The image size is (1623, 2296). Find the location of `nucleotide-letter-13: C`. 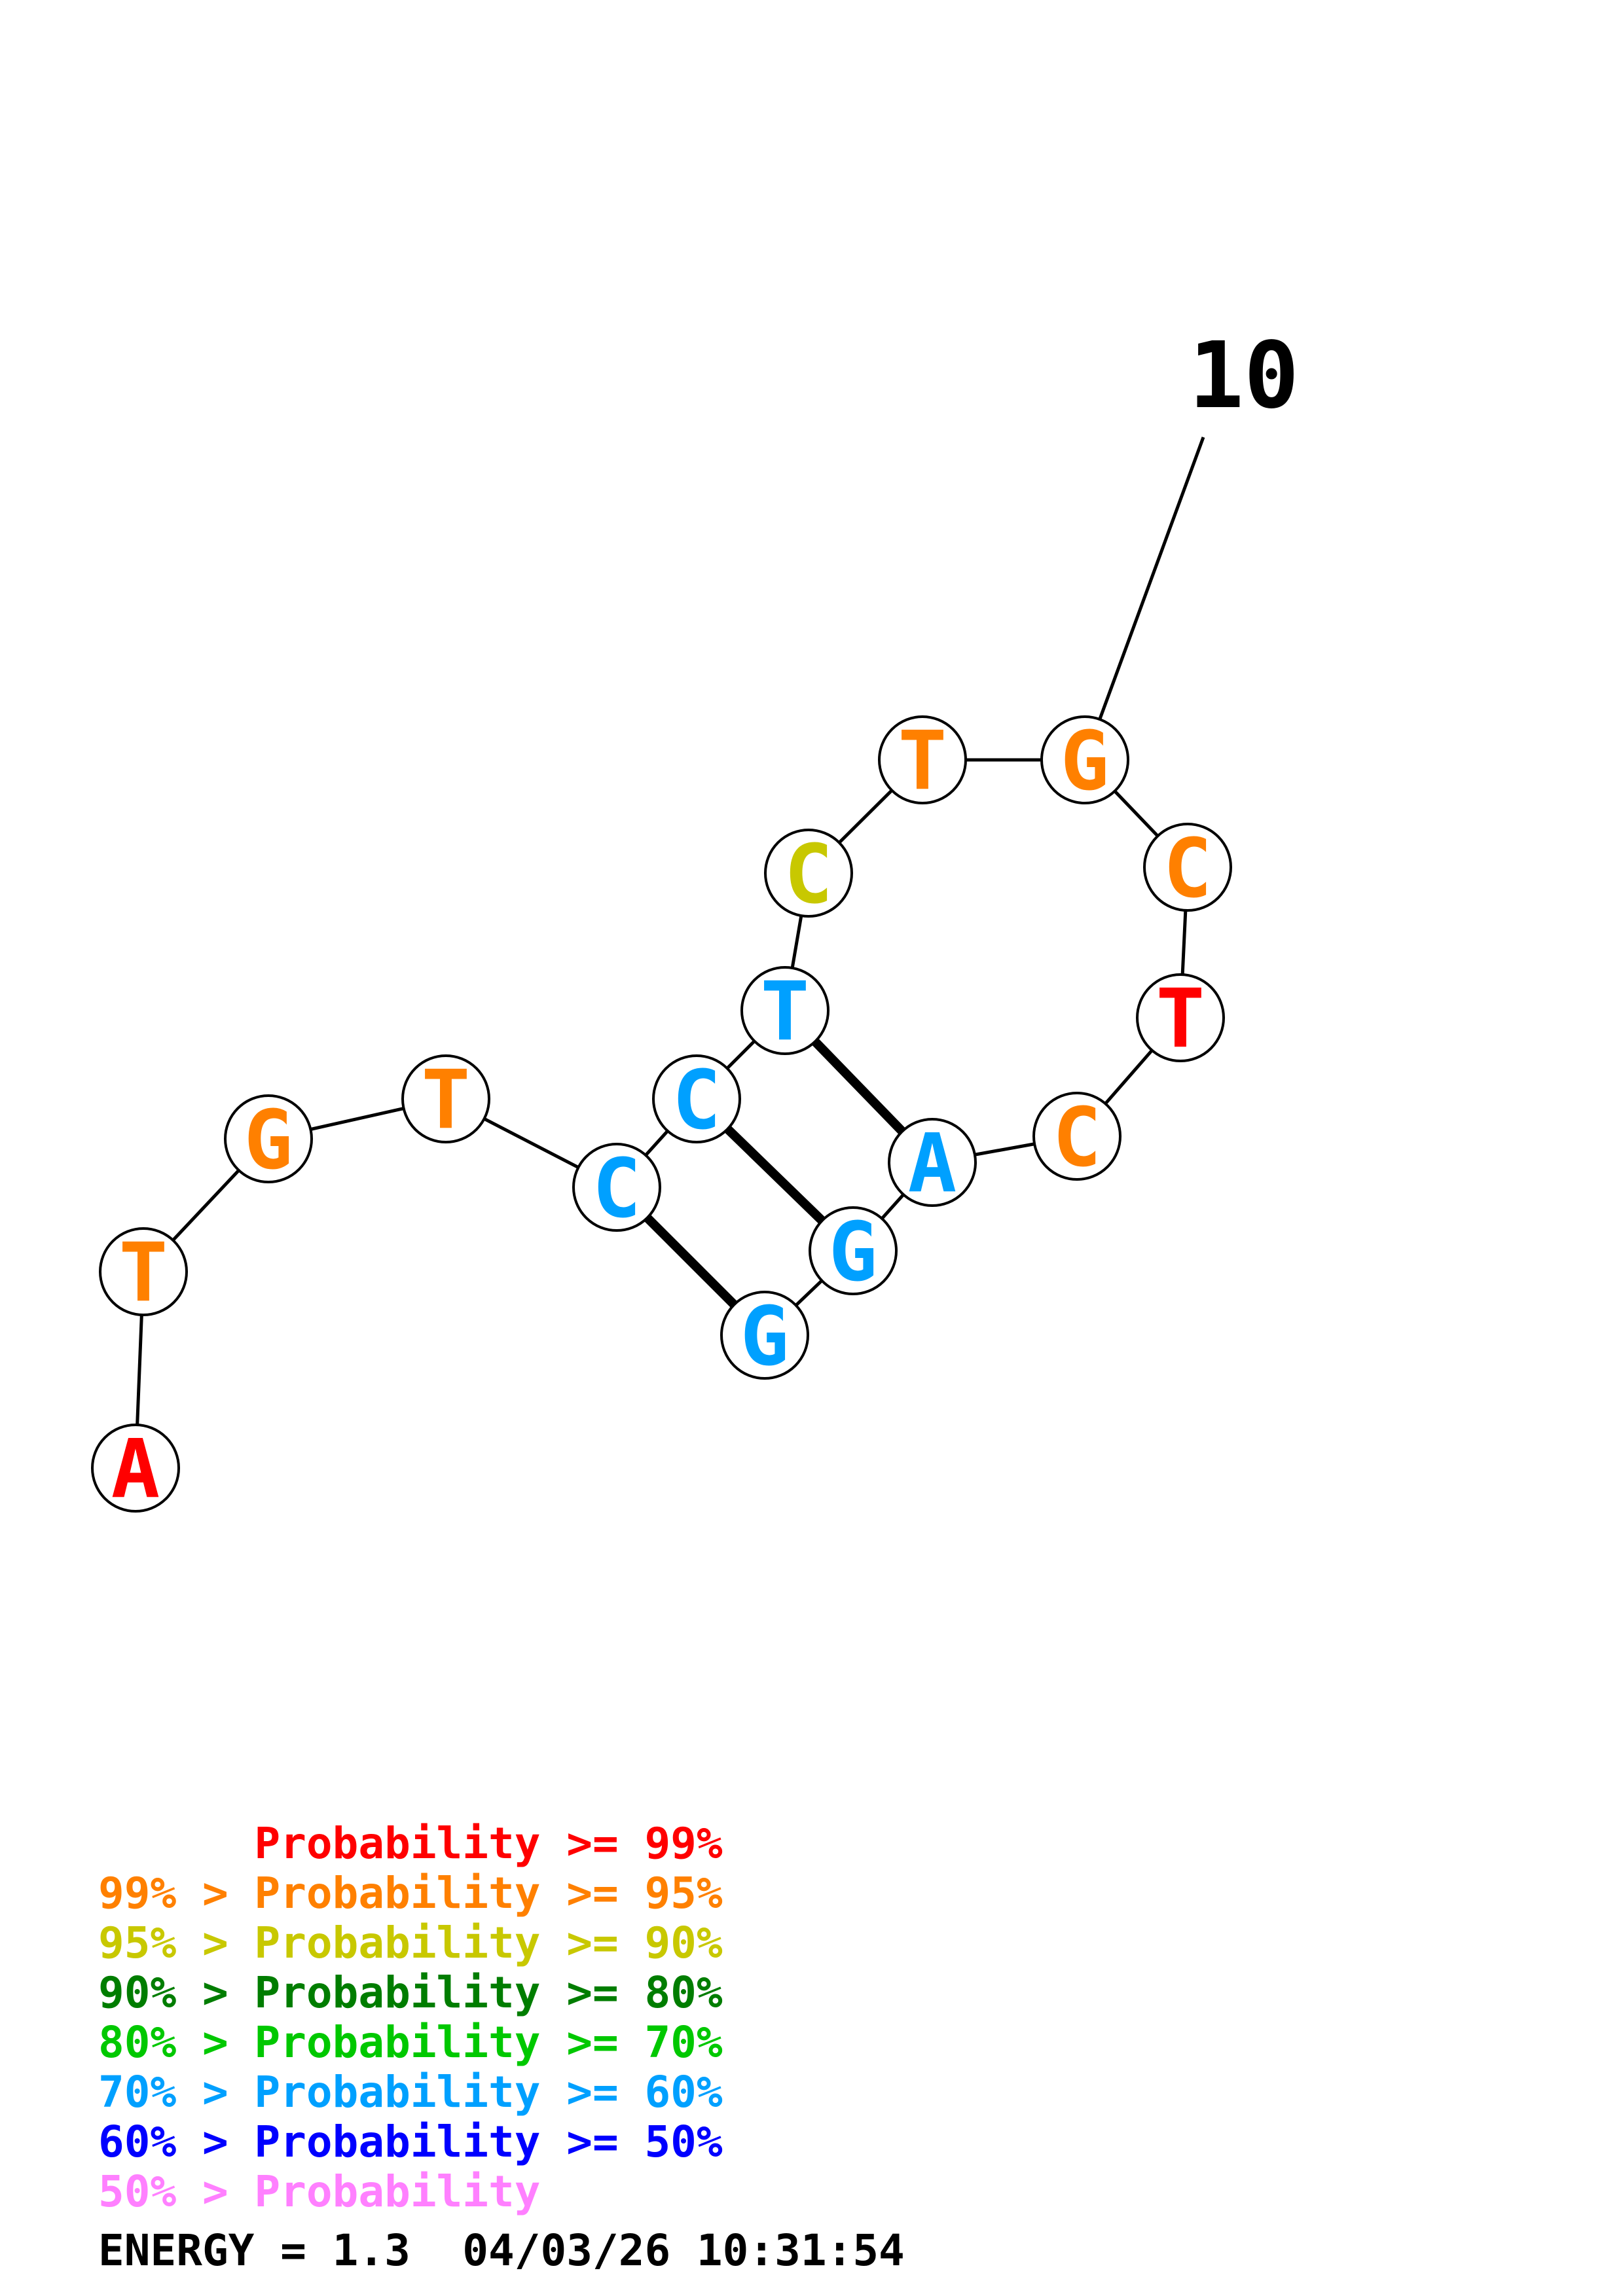

nucleotide-letter-13: C is located at coordinates (1077, 1138).